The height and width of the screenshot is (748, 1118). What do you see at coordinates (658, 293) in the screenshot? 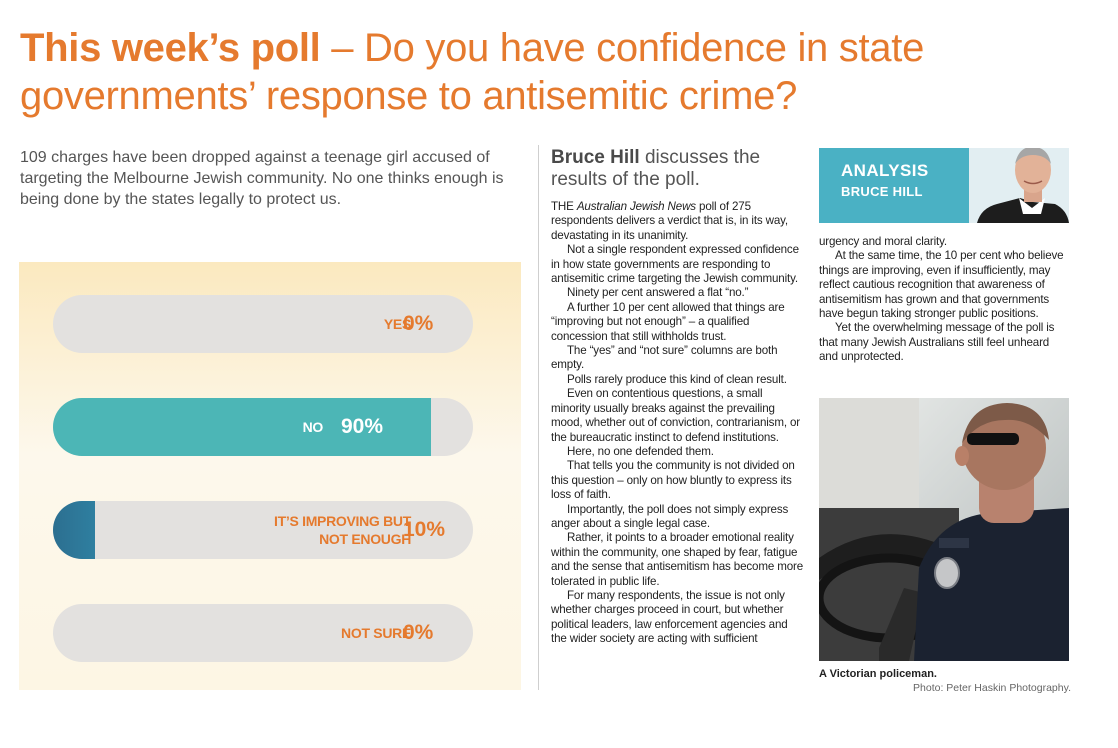
I see `article-paragraph: Ninety per cent answered a flat “no.”` at bounding box center [658, 293].